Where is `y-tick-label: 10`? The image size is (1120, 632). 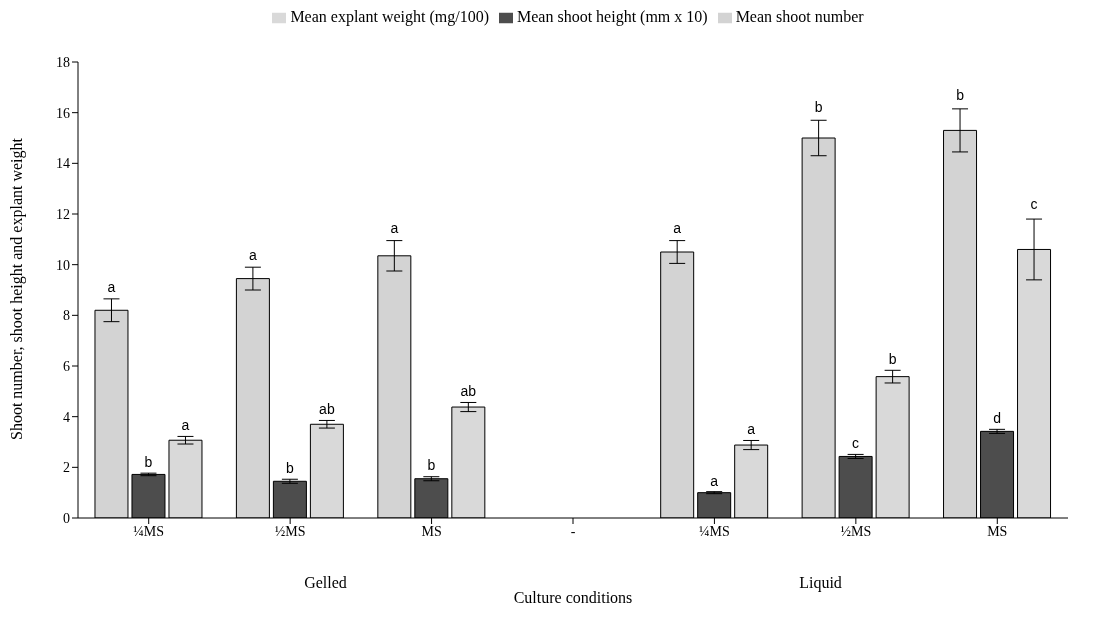 y-tick-label: 10 is located at coordinates (63, 265).